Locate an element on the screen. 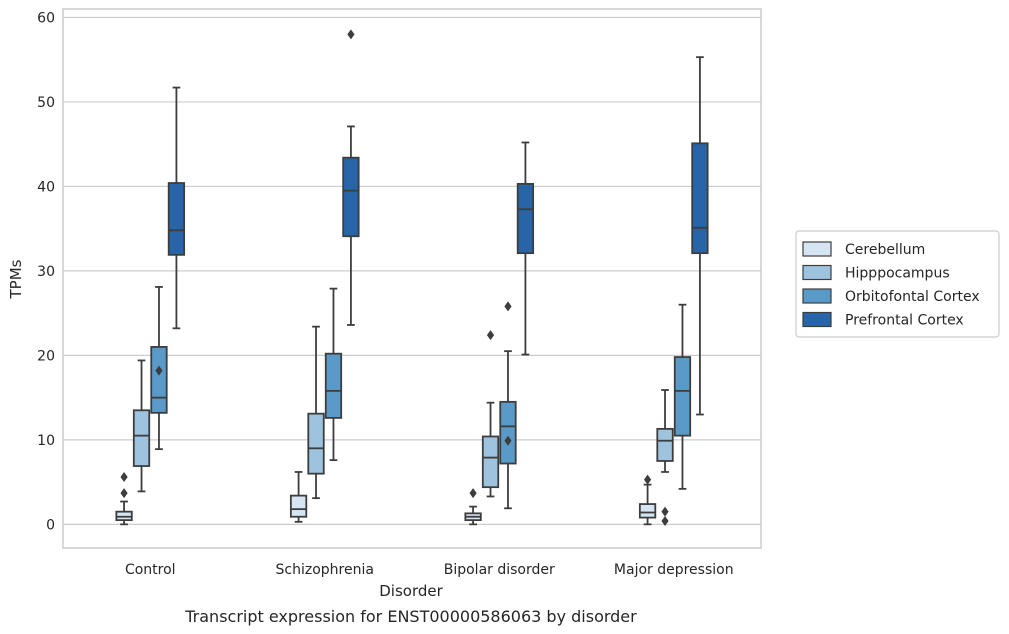 This screenshot has height=634, width=1009. x-tick-label: Major depression is located at coordinates (674, 570).